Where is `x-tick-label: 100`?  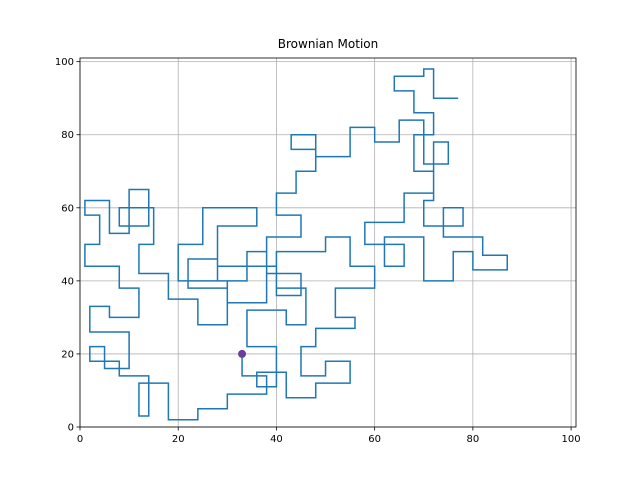 x-tick-label: 100 is located at coordinates (571, 439).